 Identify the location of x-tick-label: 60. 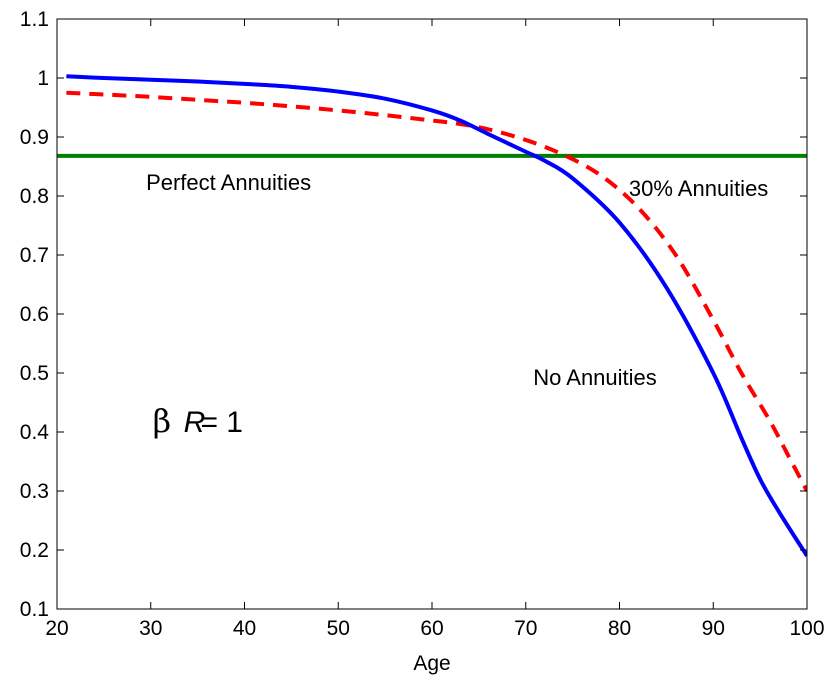
(431, 628).